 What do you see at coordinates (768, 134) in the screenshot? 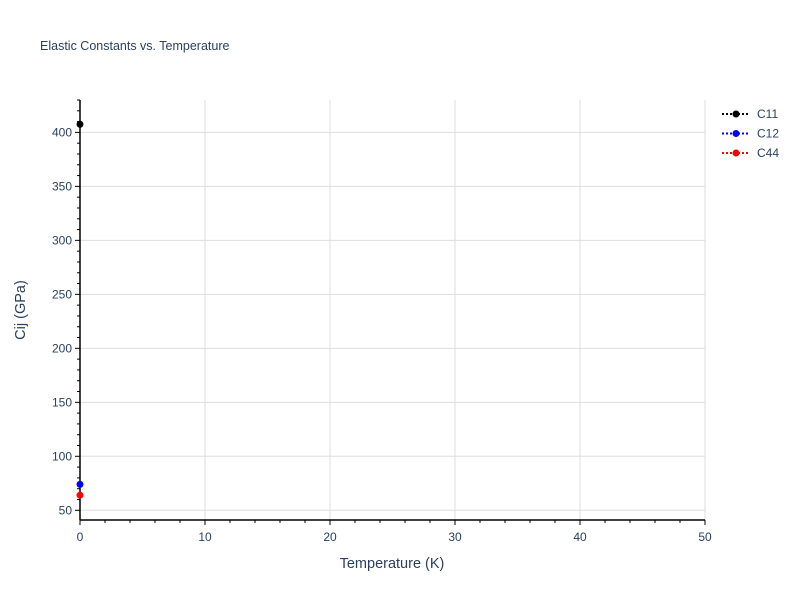
I see `legend-label: C12` at bounding box center [768, 134].